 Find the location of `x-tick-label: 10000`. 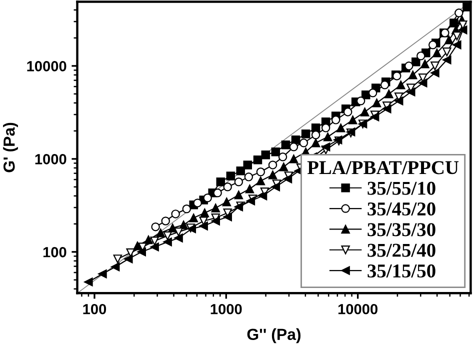

x-tick-label: 10000 is located at coordinates (358, 309).